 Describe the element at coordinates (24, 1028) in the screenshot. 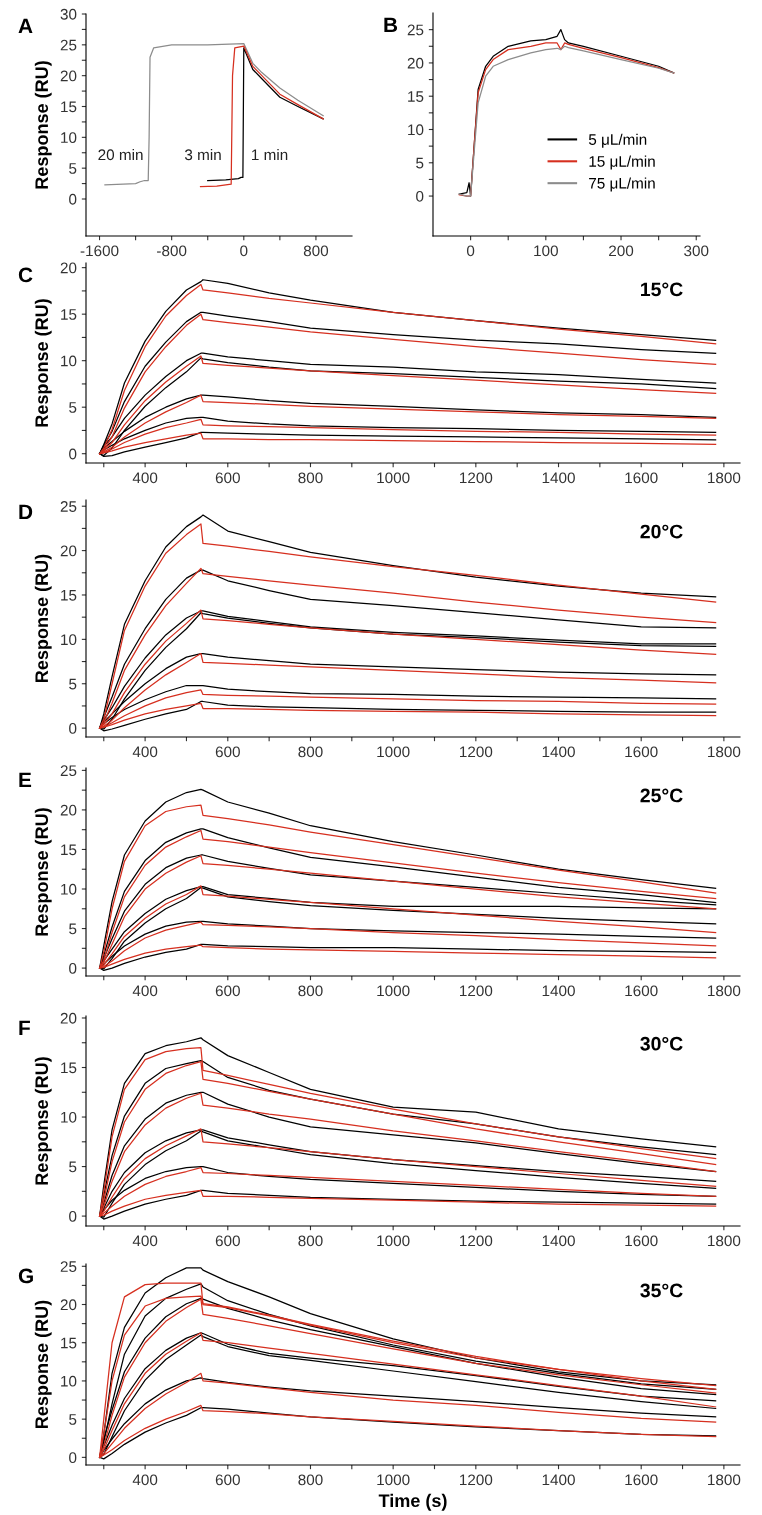

I see `chart-title: F` at that location.